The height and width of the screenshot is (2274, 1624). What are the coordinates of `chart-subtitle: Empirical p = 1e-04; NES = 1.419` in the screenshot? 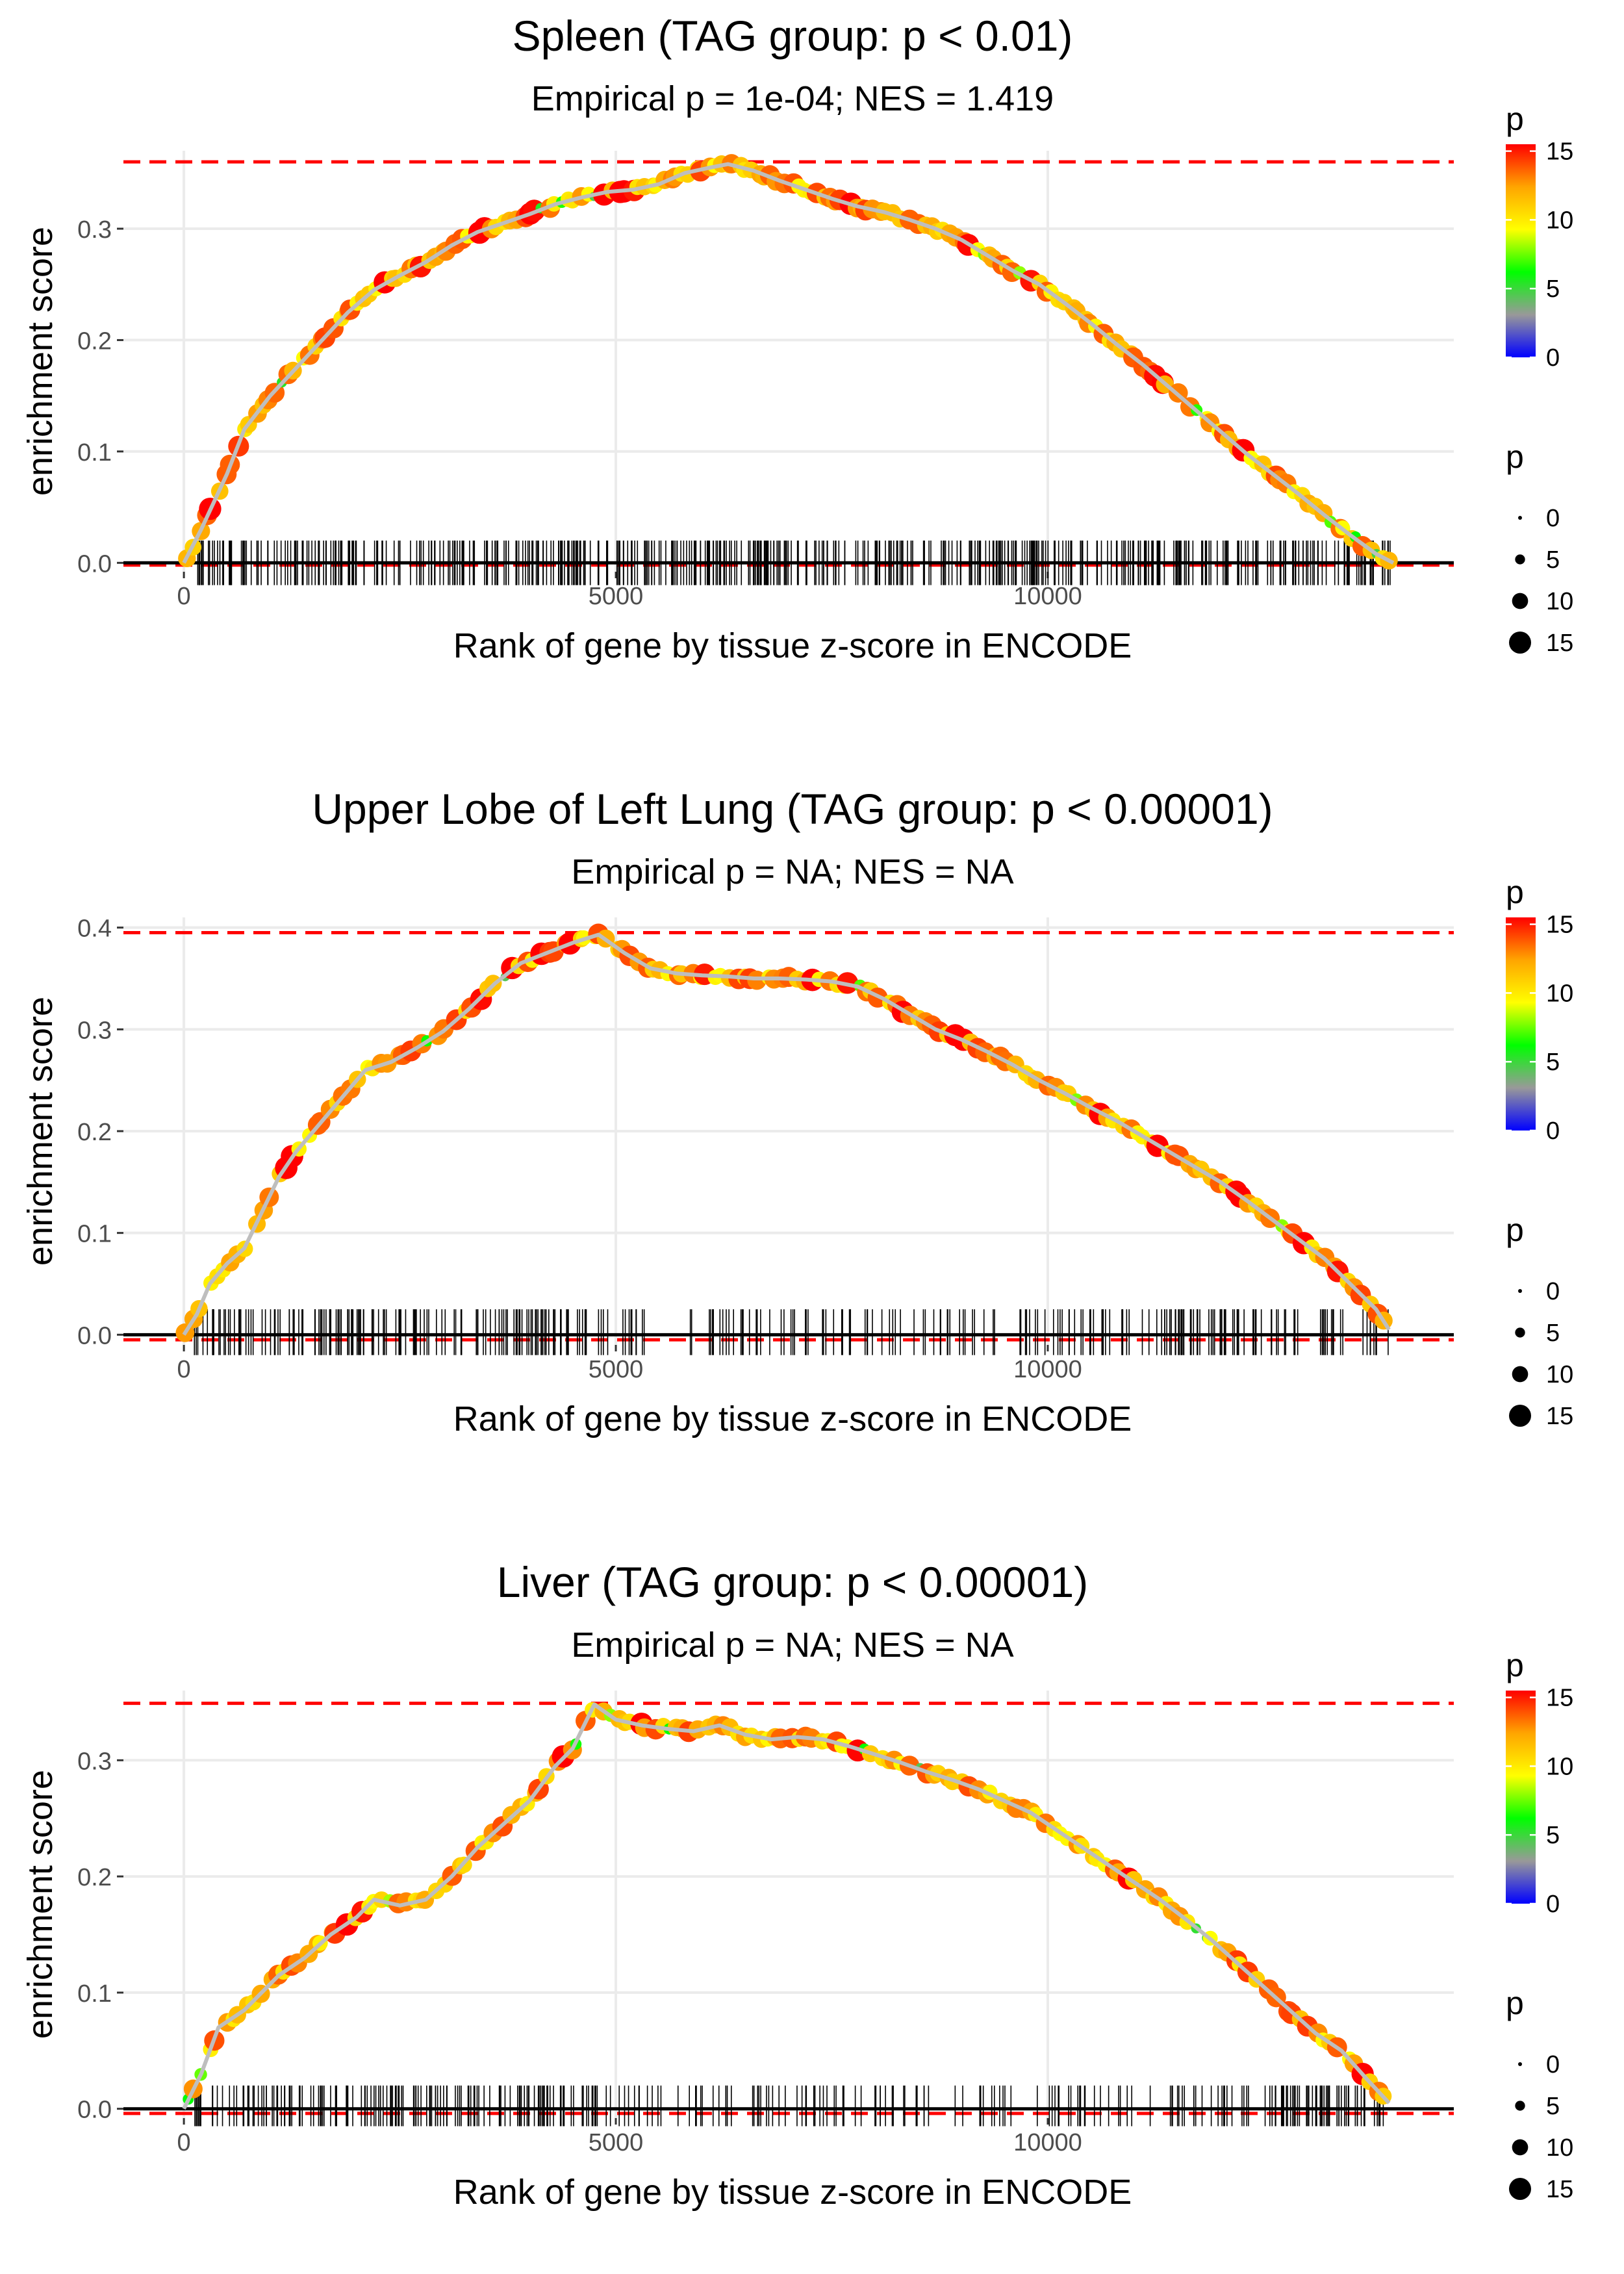 It's located at (792, 98).